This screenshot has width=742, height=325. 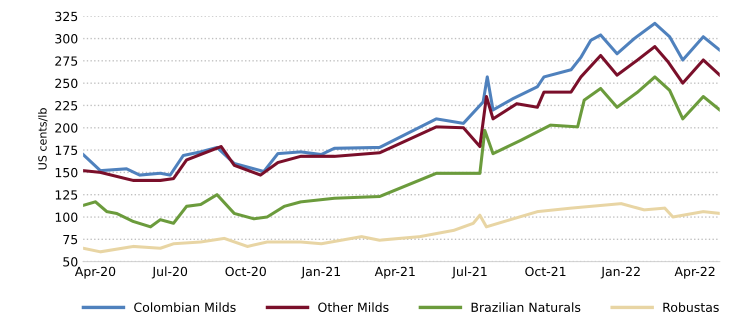 I want to click on y-tick-label: 250, so click(x=66, y=83).